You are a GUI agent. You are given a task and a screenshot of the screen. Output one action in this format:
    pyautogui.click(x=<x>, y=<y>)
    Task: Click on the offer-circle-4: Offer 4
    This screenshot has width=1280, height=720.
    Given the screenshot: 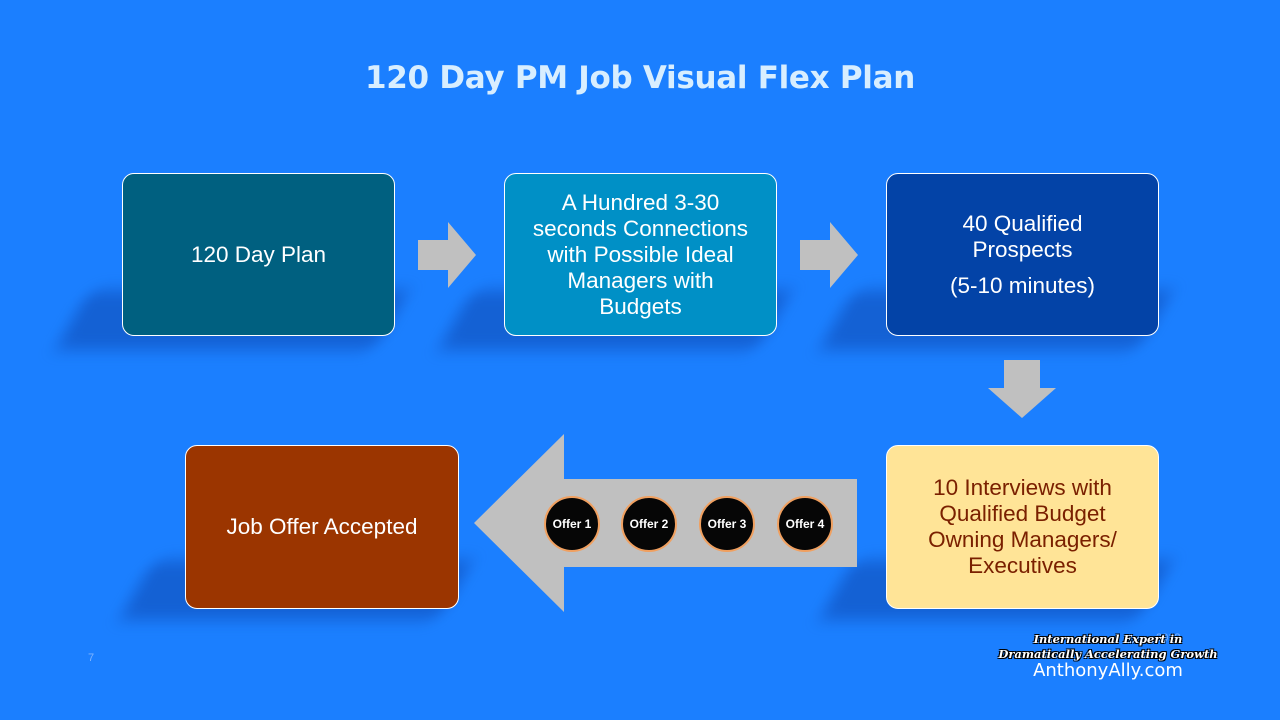 What is the action you would take?
    pyautogui.click(x=805, y=524)
    